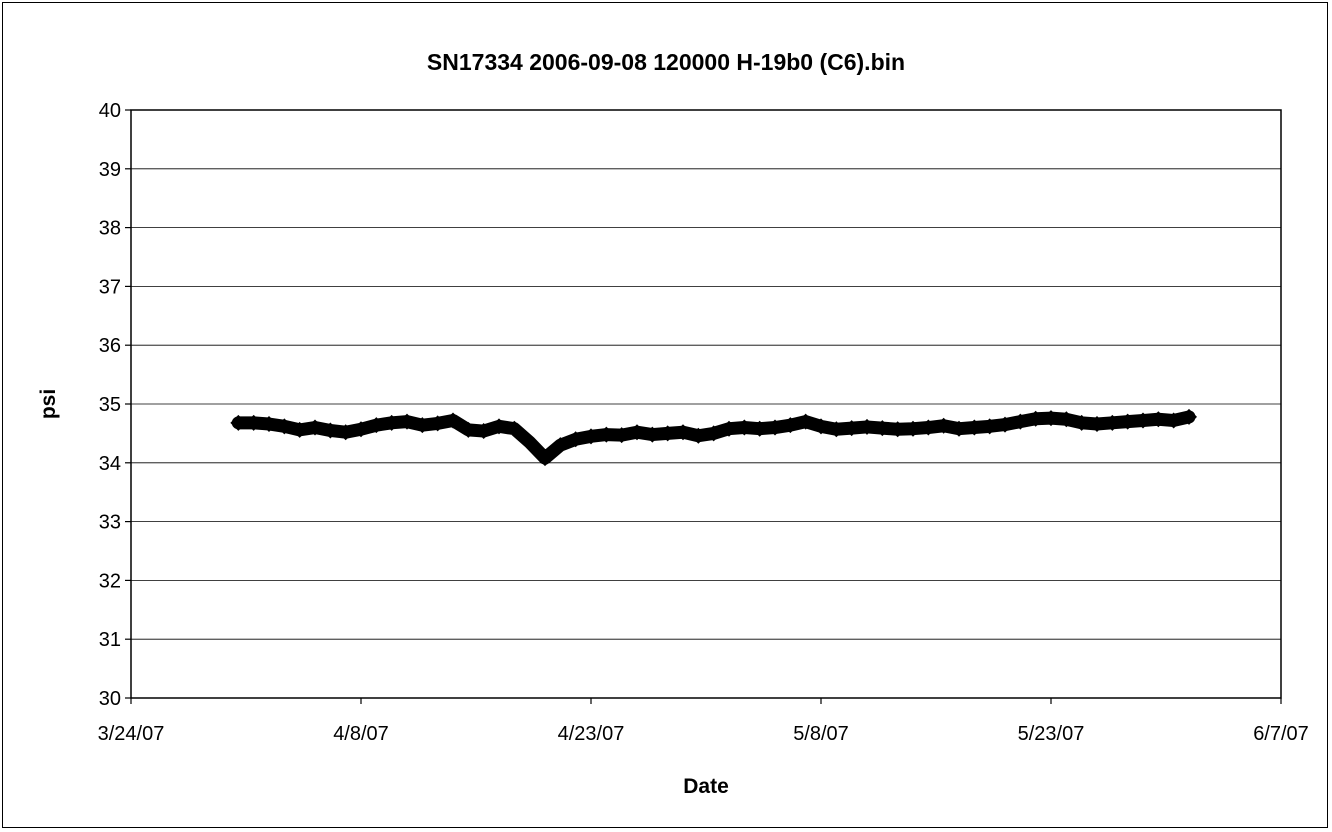 This screenshot has height=832, width=1332. I want to click on y-tick-label: 33, so click(110, 523).